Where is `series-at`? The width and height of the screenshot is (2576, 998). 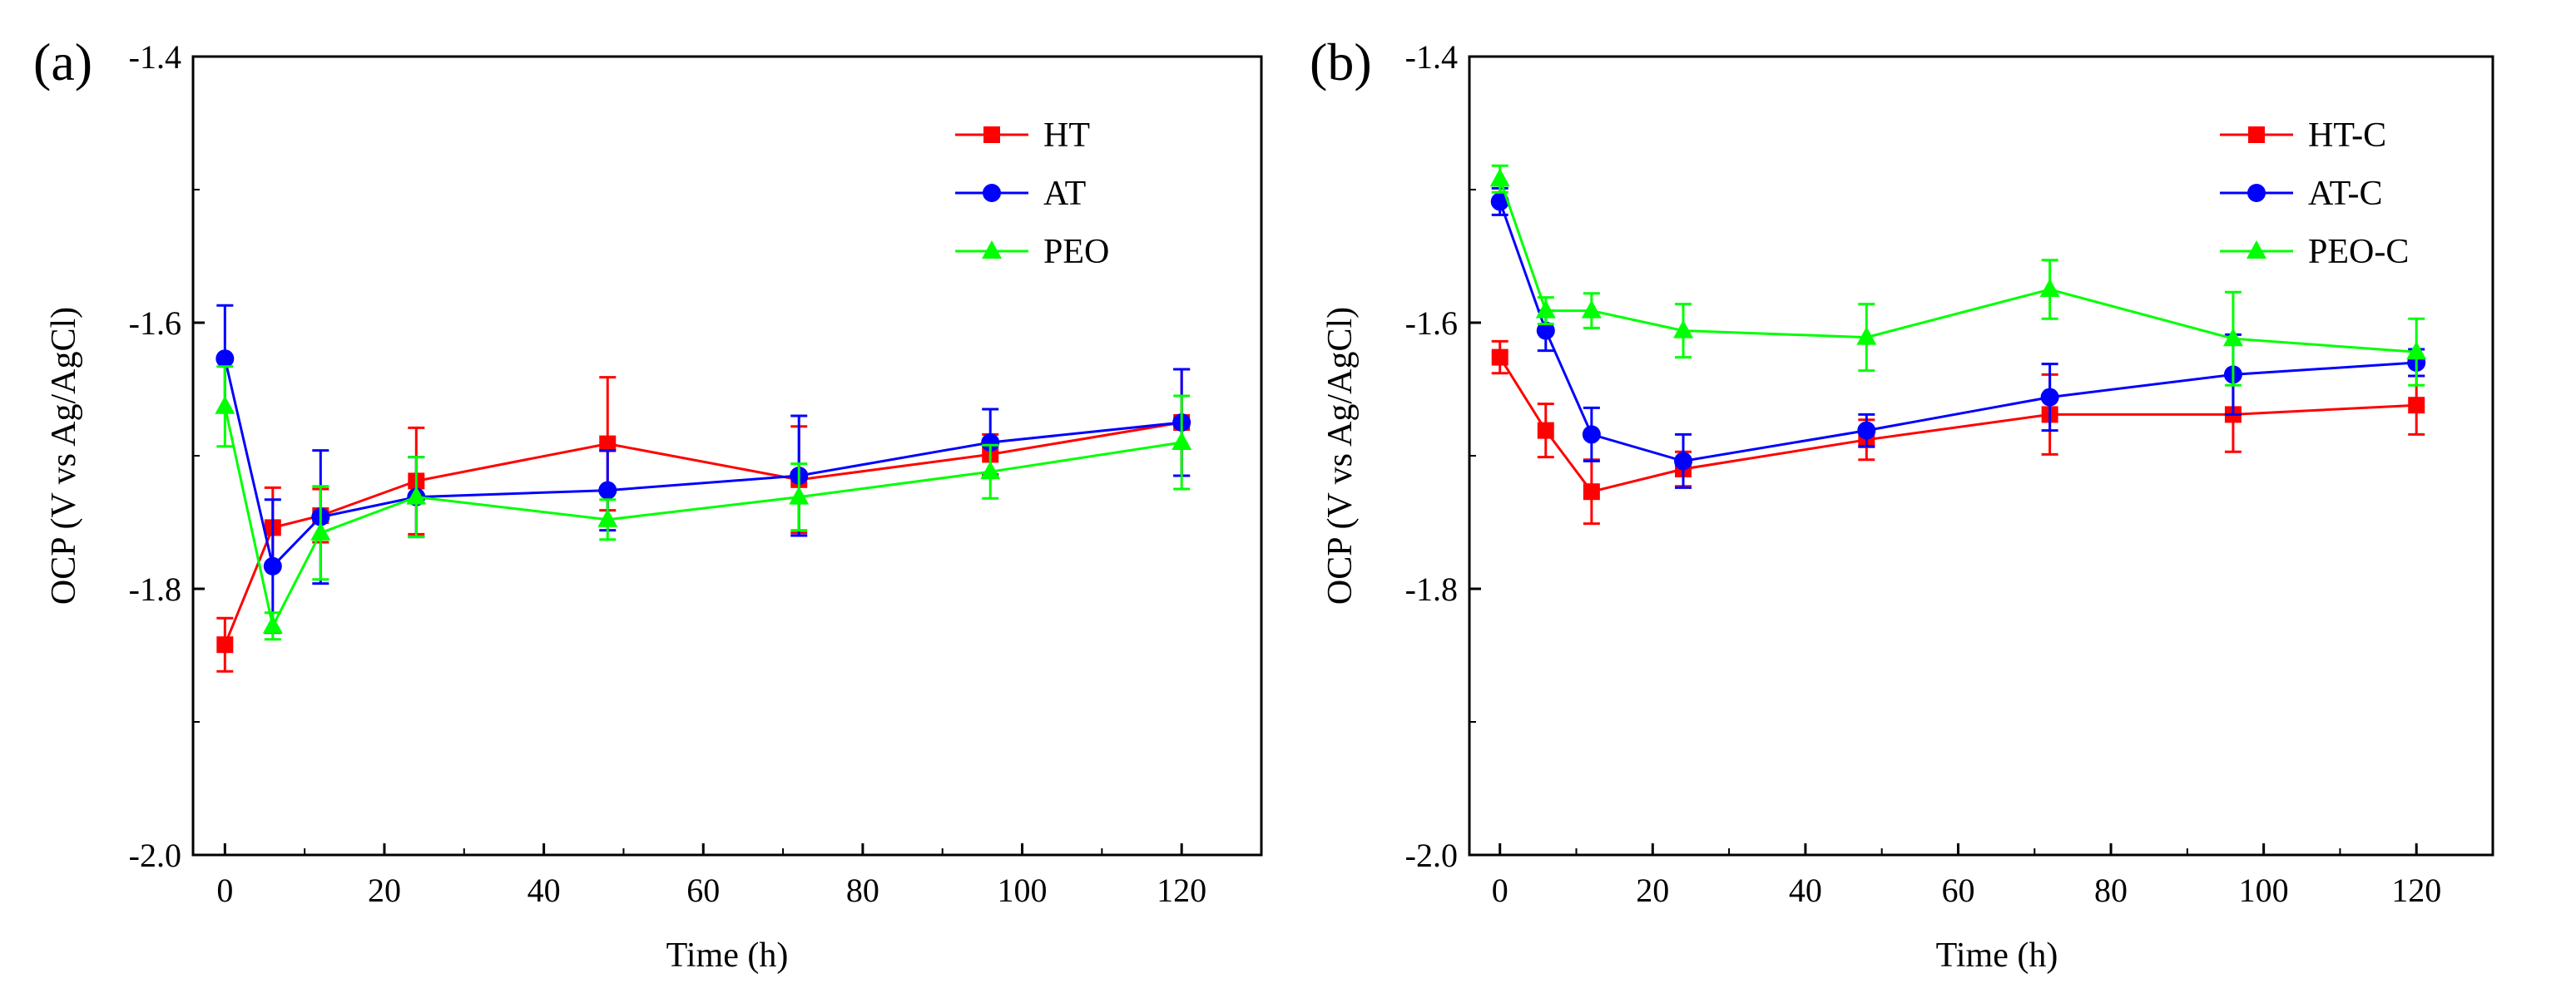
series-at is located at coordinates (703, 469).